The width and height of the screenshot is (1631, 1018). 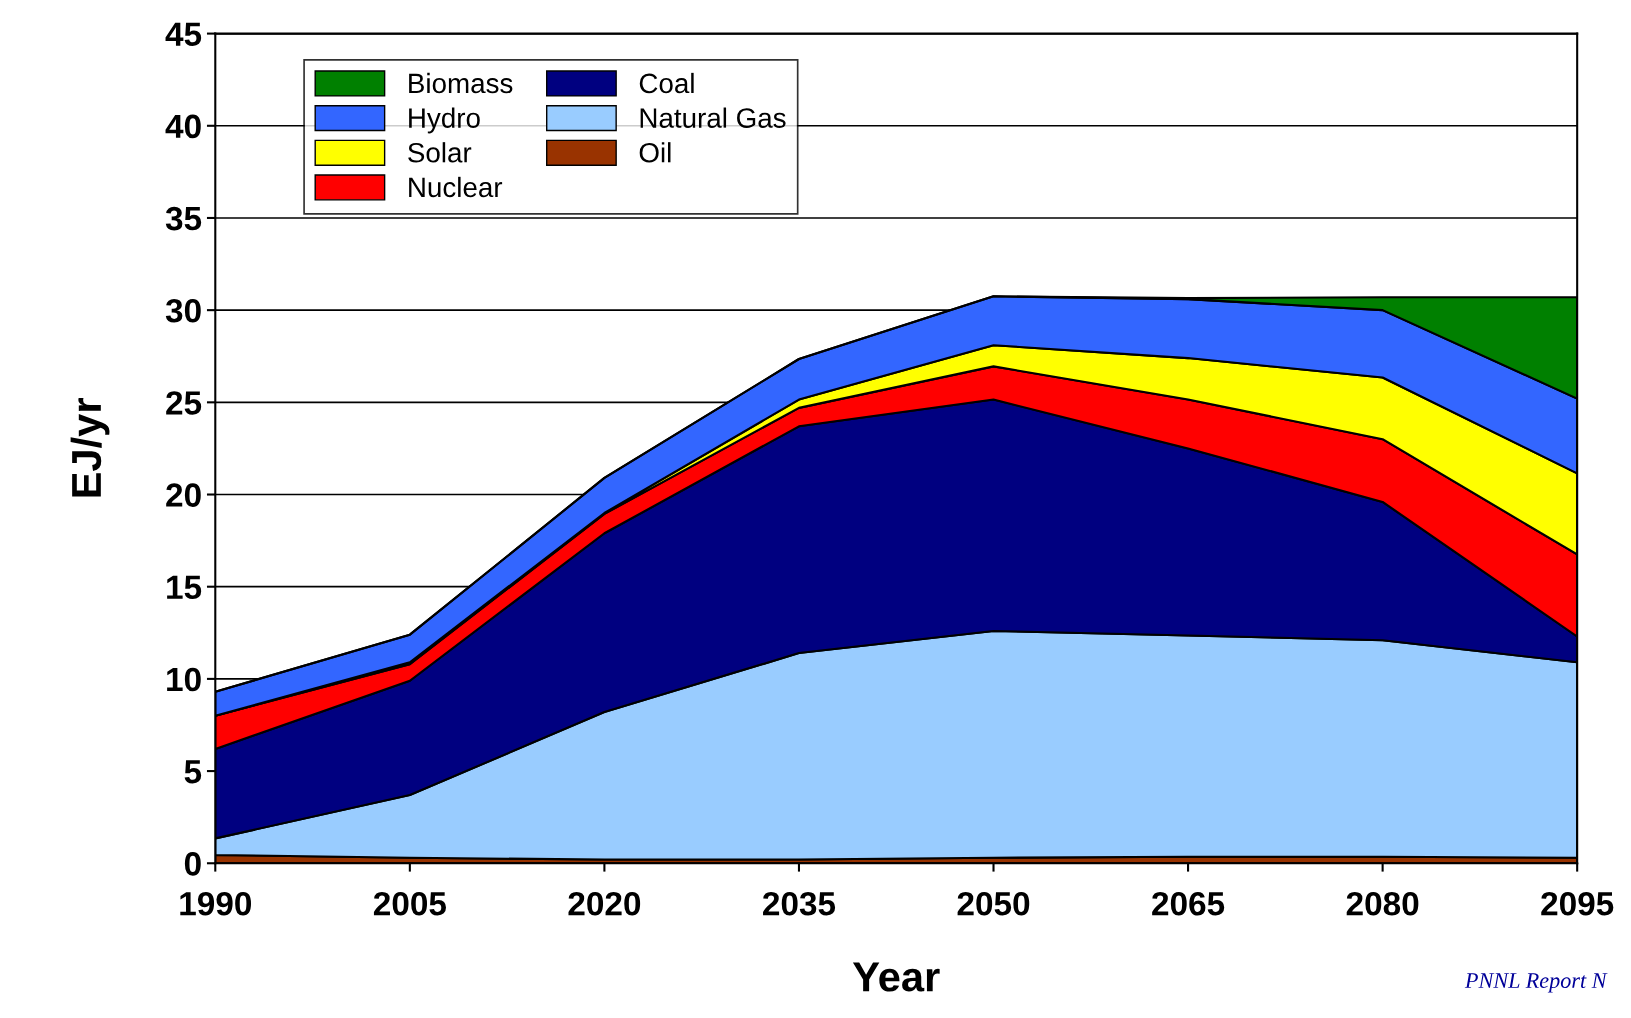 I want to click on y-tick-label: 15, so click(x=184, y=587).